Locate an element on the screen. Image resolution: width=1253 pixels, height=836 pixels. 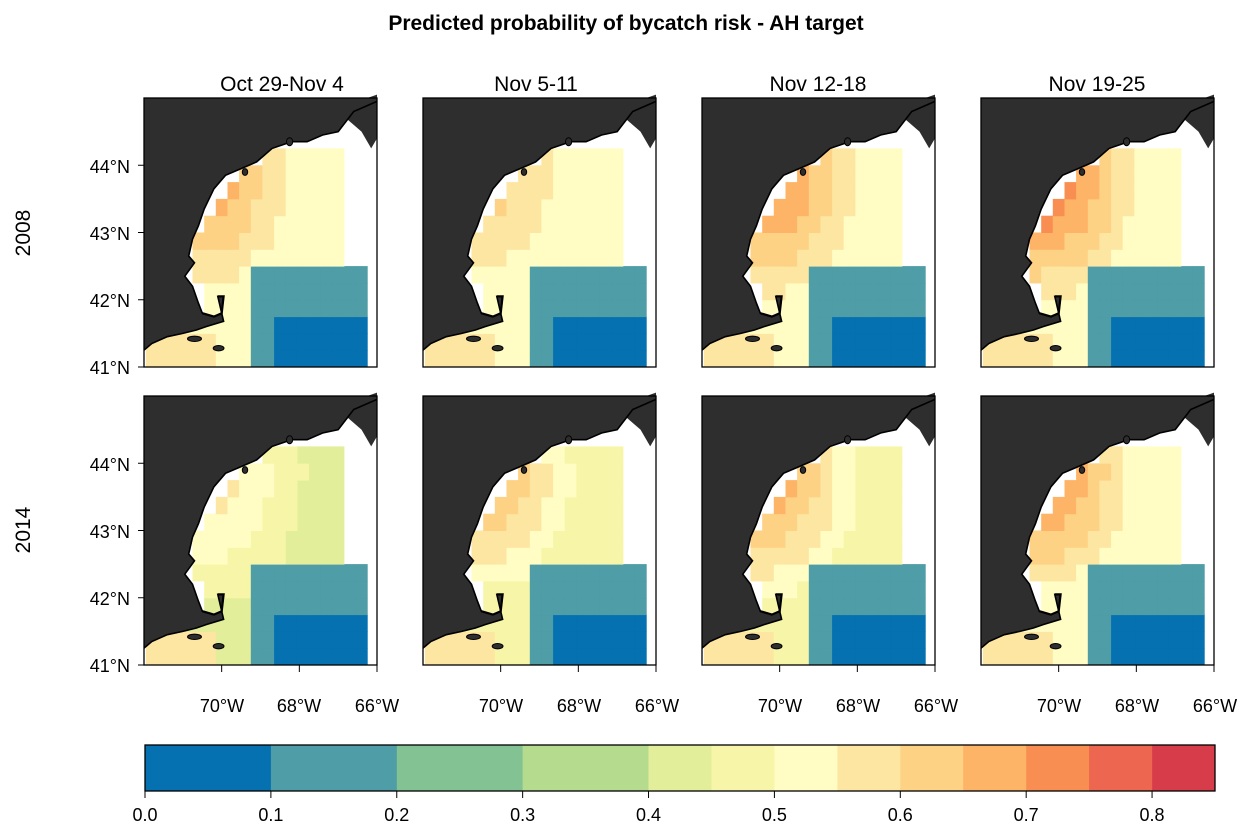
colorbar-tick-label: 0.2 is located at coordinates (396, 815).